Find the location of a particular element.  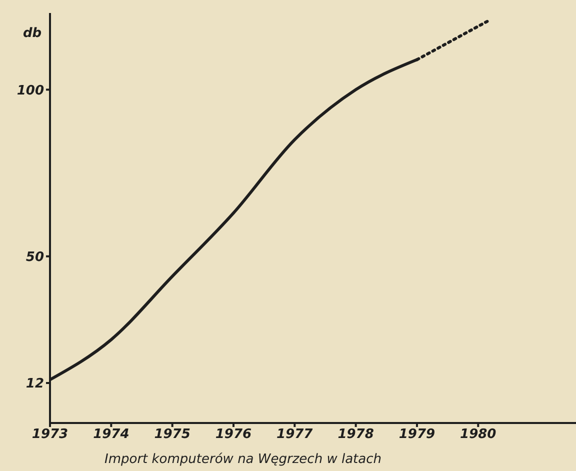

y-tick-label: 100 is located at coordinates (30, 90).